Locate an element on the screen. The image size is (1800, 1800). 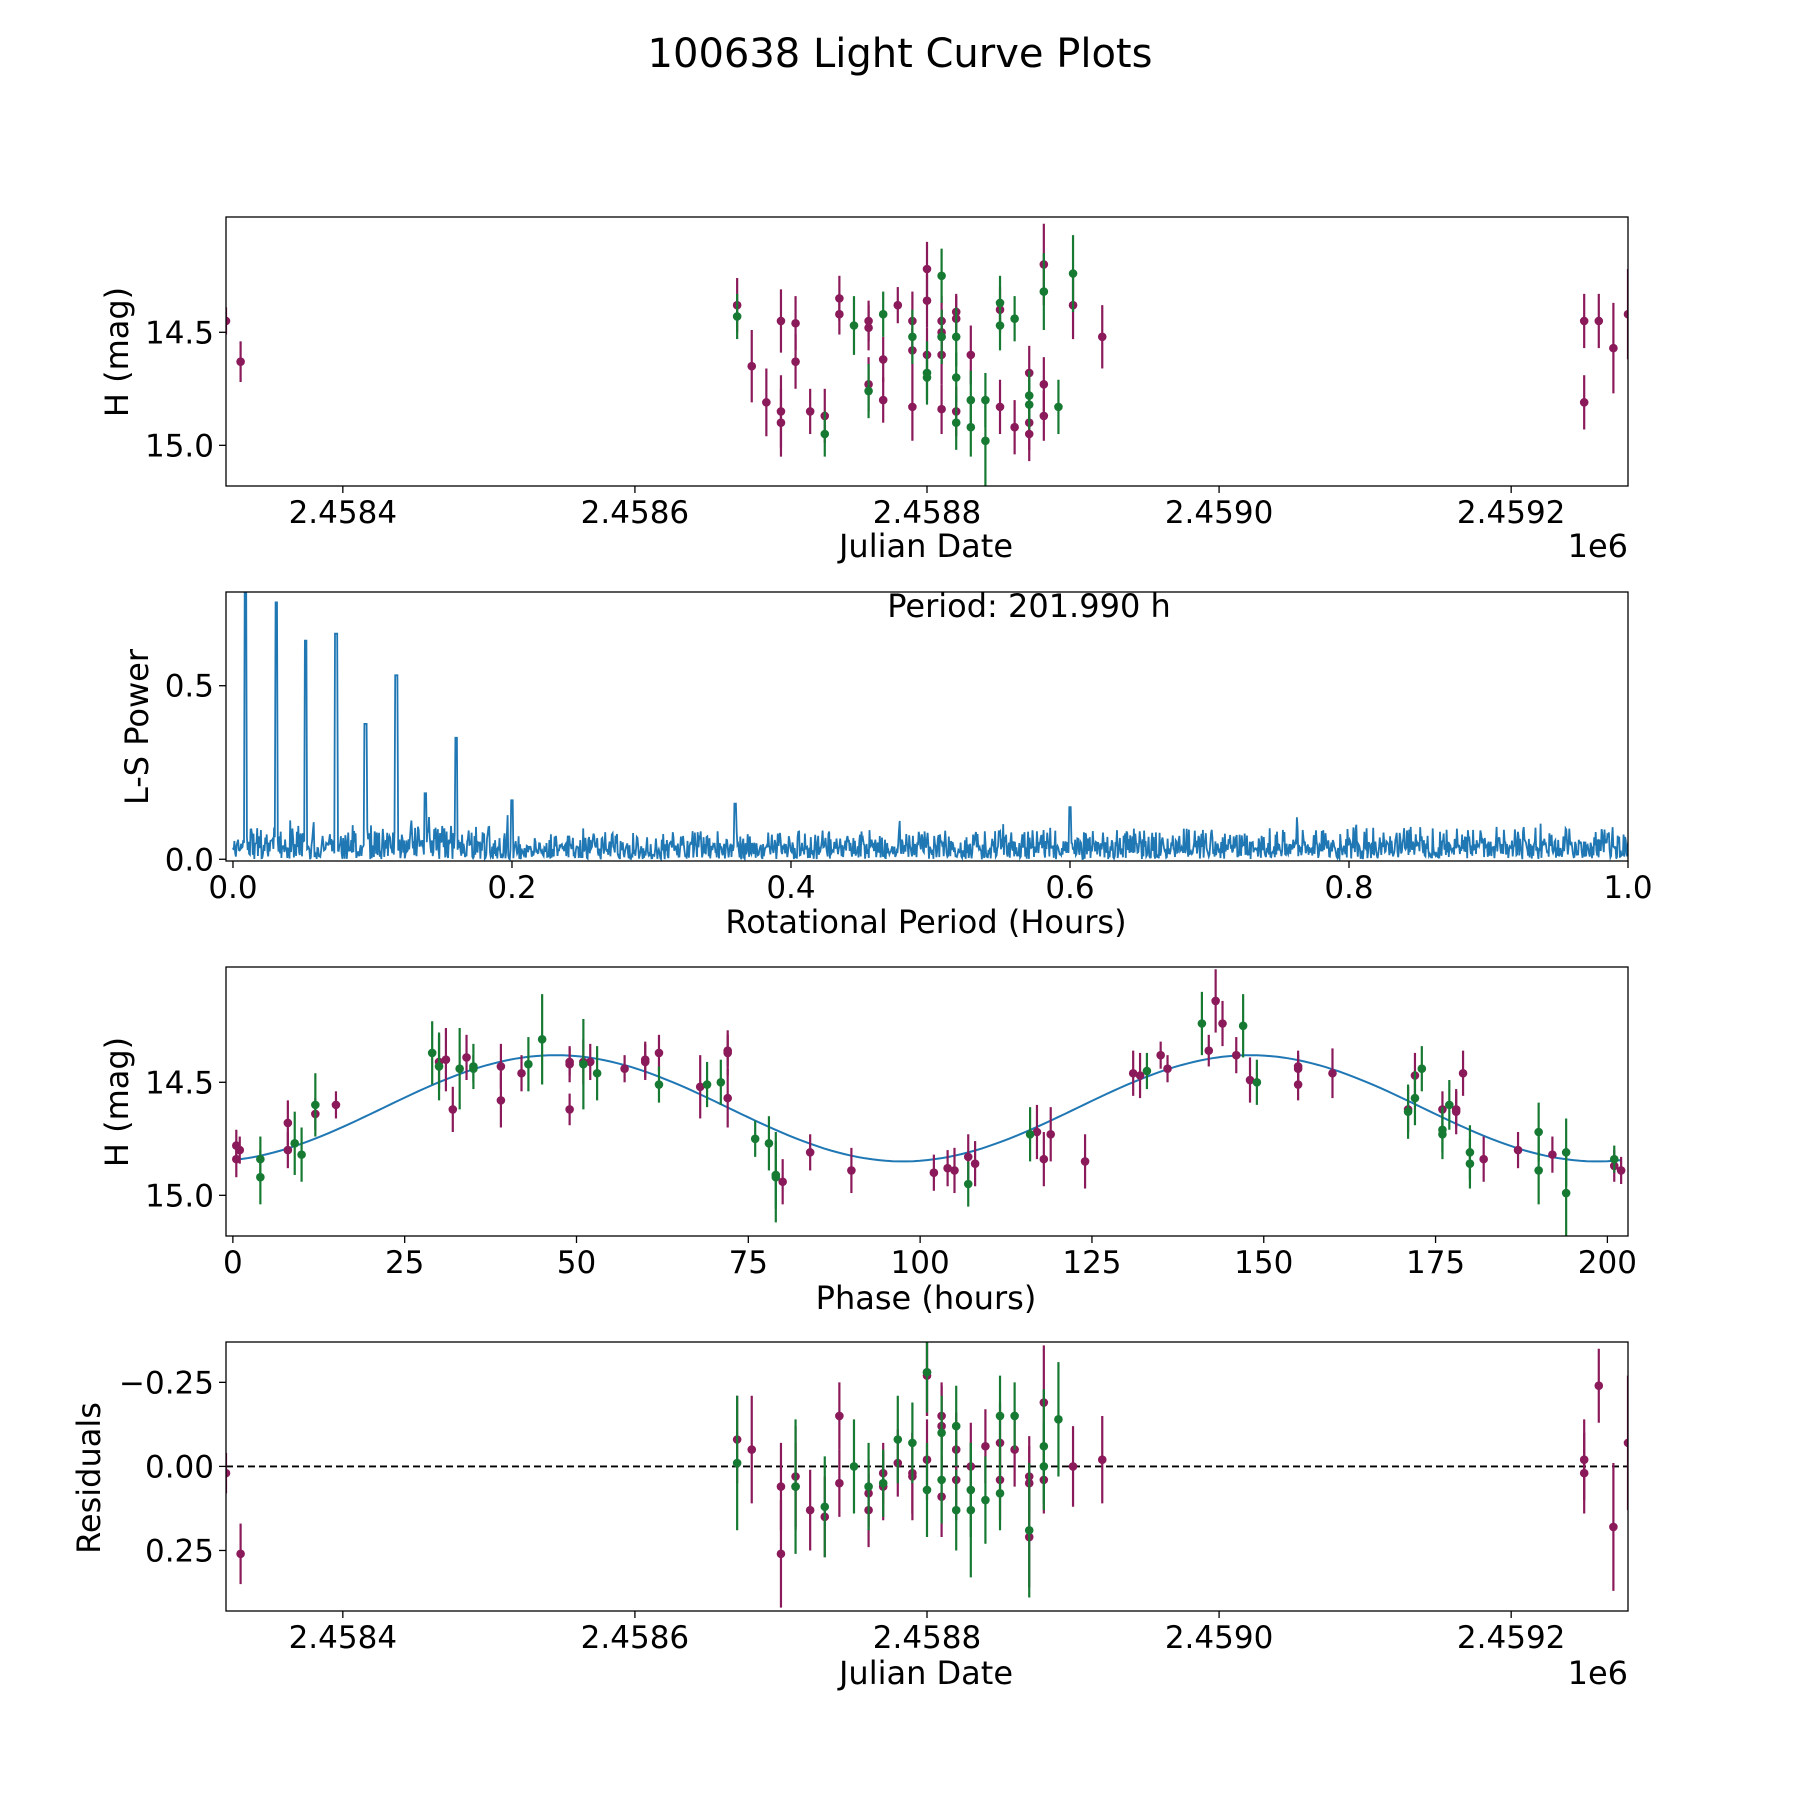
residuals-x-offset: 1e6 is located at coordinates (1598, 1673).